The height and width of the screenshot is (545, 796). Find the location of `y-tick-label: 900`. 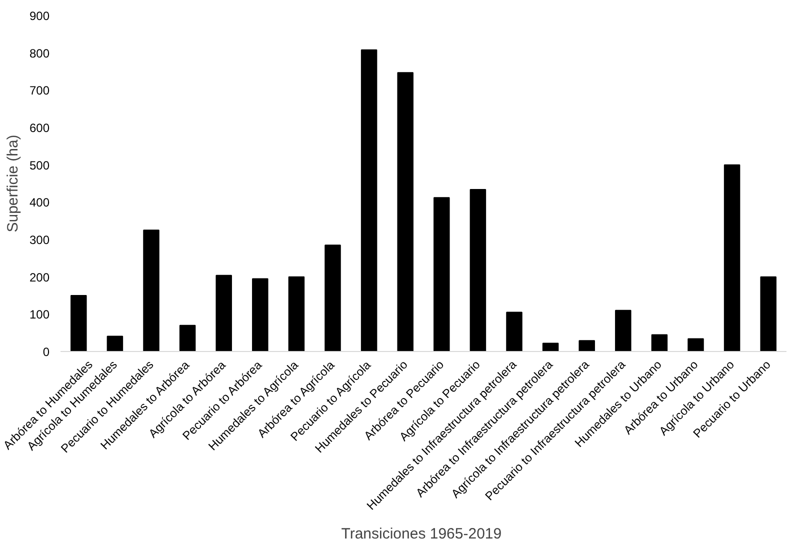

y-tick-label: 900 is located at coordinates (39, 16).